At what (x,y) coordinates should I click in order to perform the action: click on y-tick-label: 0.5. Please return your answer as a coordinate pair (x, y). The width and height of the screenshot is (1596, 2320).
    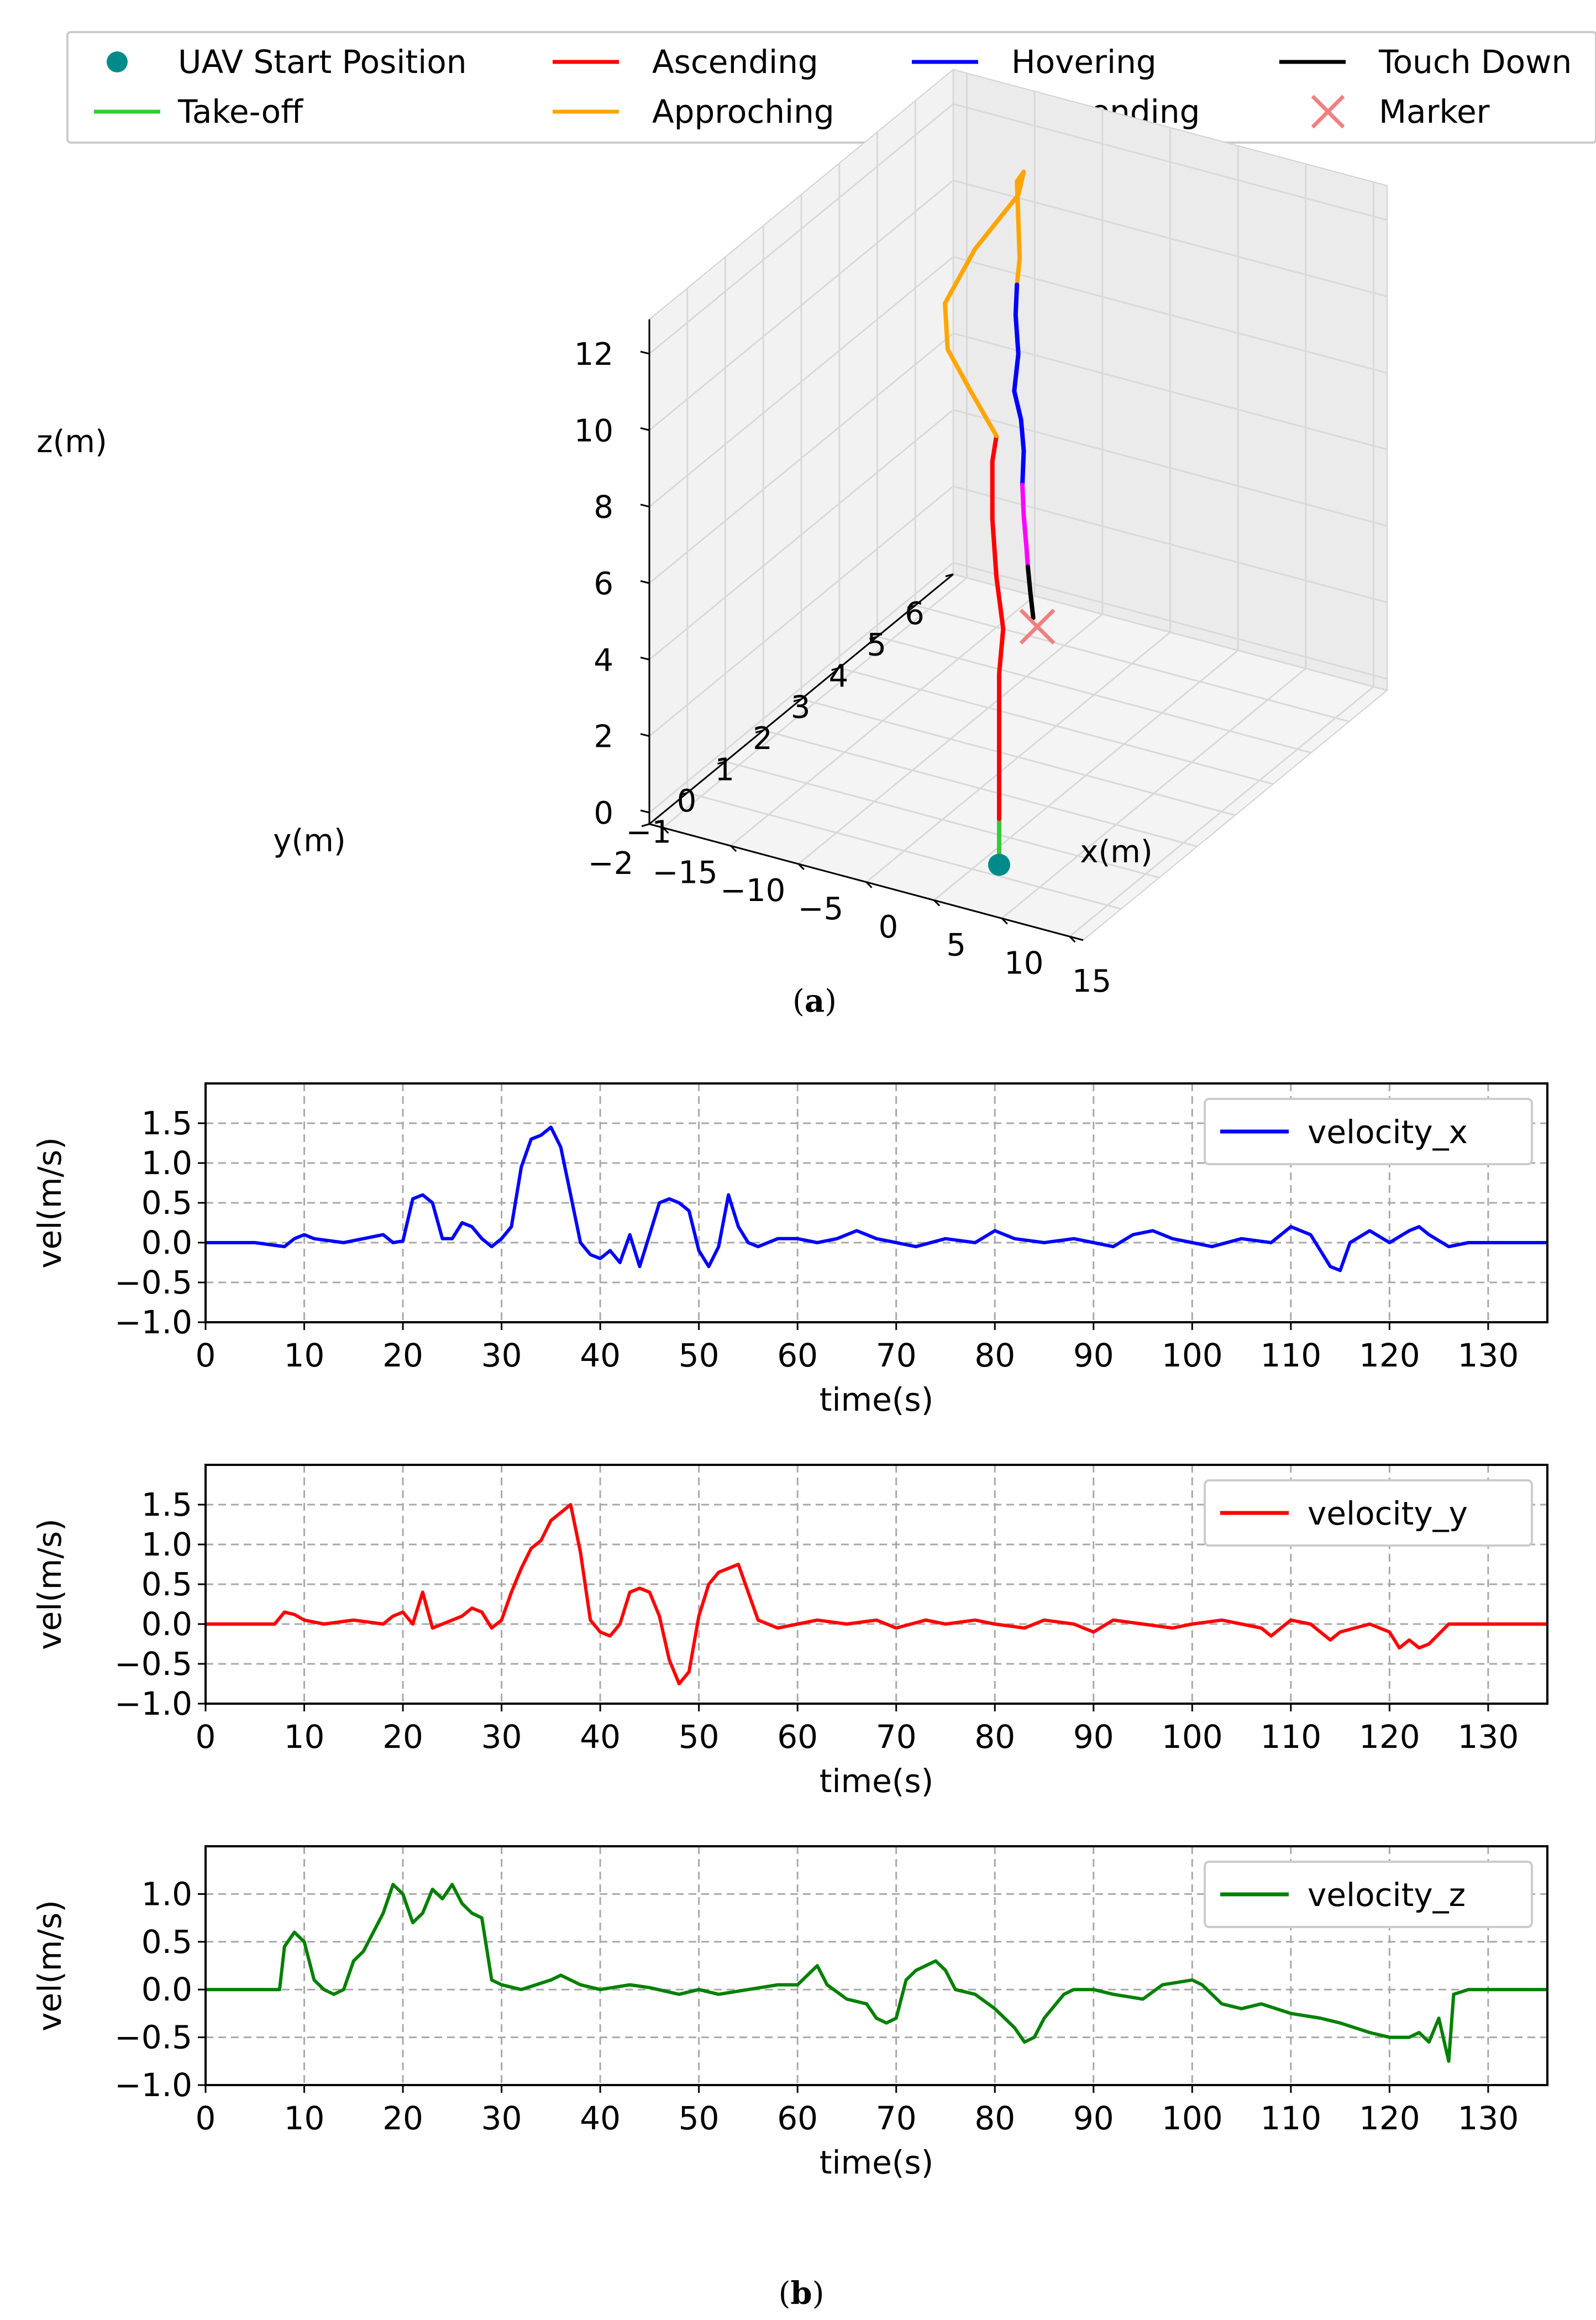
    Looking at the image, I should click on (166, 1584).